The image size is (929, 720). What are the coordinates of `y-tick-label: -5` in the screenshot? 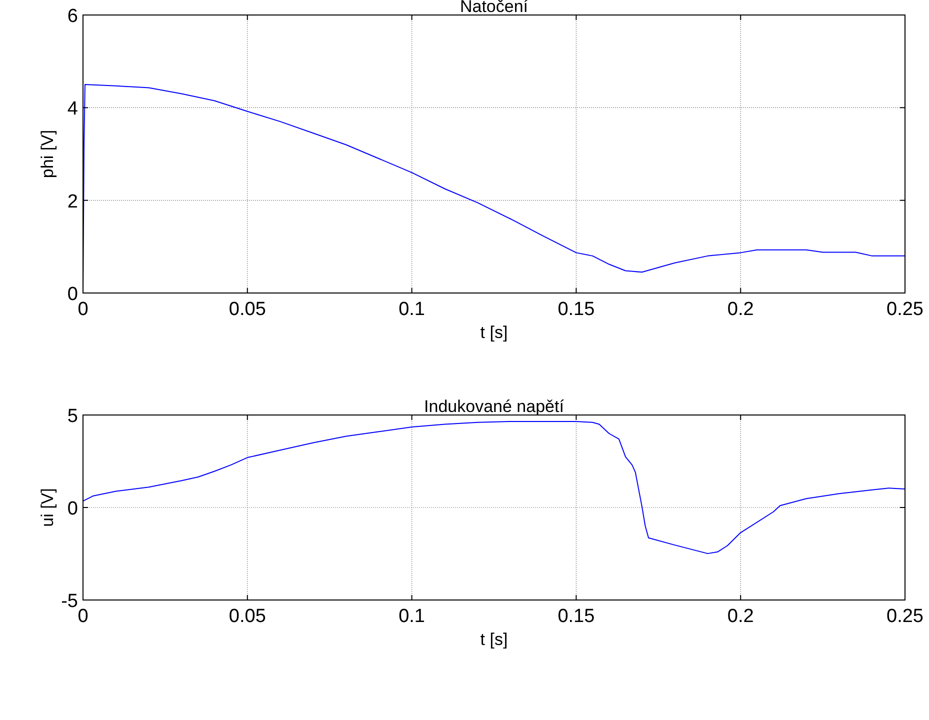 It's located at (69, 601).